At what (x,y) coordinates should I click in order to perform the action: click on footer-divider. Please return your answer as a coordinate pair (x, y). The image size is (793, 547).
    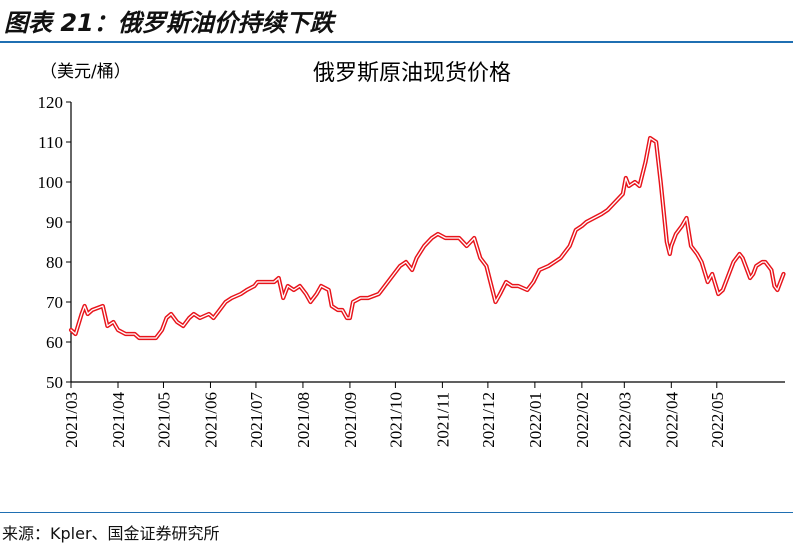
    Looking at the image, I should click on (396, 512).